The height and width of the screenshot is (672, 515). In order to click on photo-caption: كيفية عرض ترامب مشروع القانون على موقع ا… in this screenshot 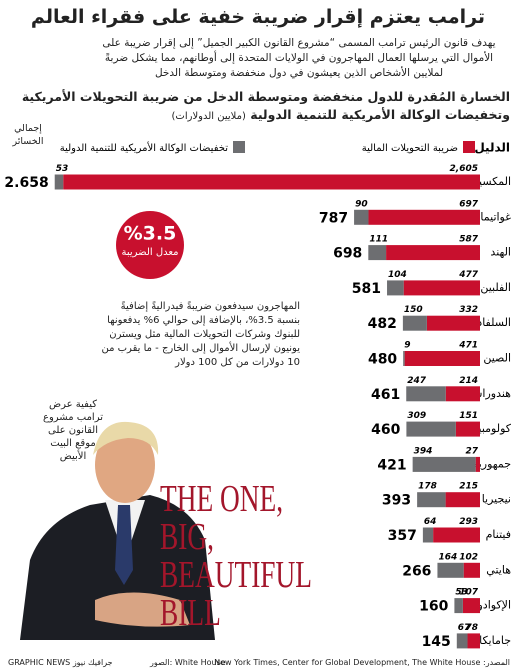, I will do `click(73, 430)`.